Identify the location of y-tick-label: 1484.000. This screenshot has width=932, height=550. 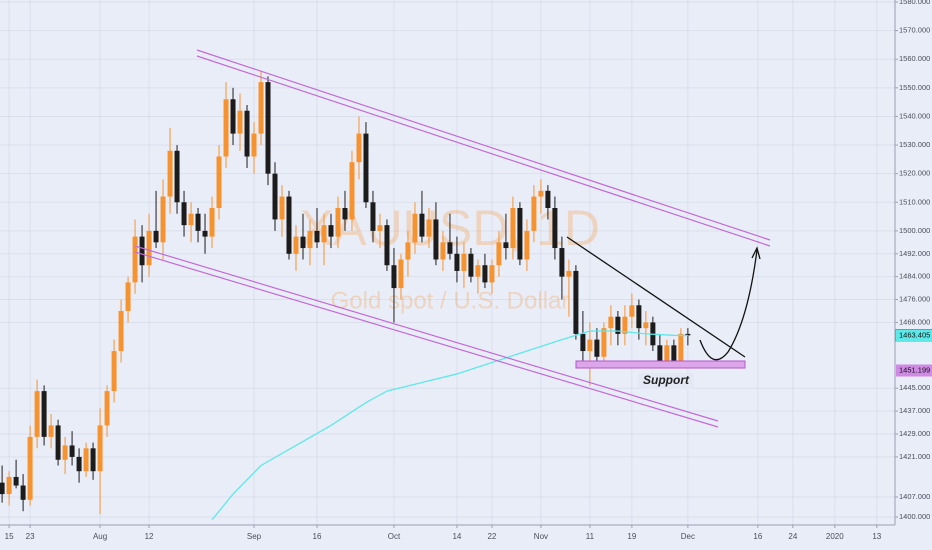
(914, 276).